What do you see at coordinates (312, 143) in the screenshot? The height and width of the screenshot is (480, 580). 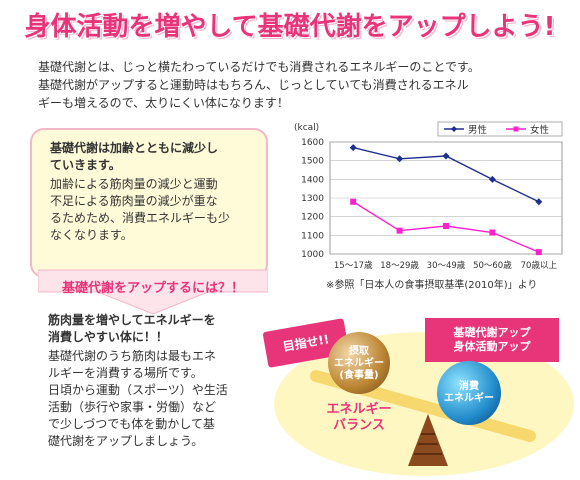 I see `y-tick-label: 1600` at bounding box center [312, 143].